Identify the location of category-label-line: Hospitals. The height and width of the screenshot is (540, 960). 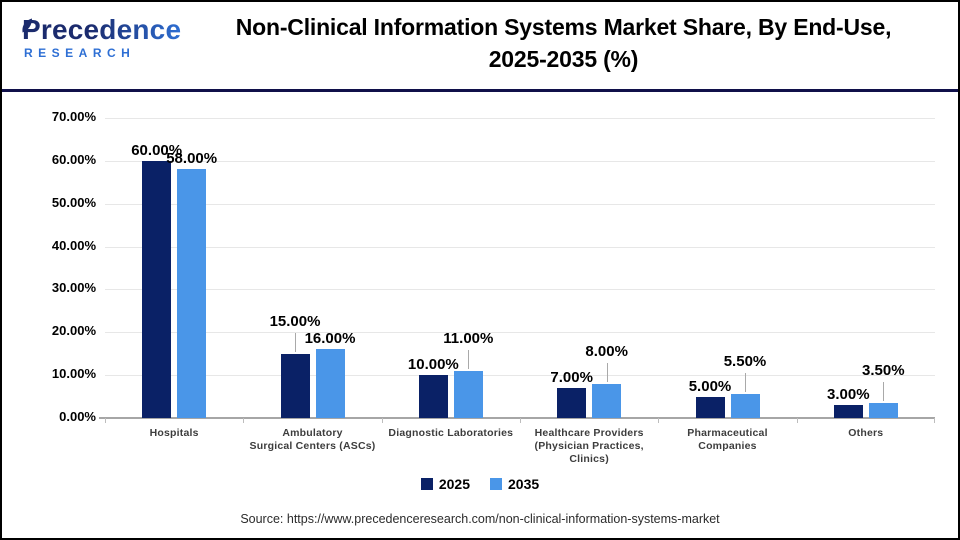
(174, 433).